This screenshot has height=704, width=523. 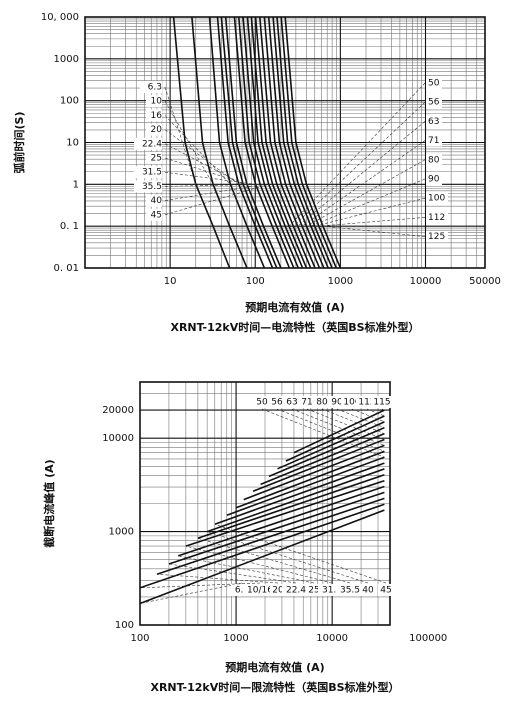 I want to click on y-tick-label: 10, so click(x=72, y=143).